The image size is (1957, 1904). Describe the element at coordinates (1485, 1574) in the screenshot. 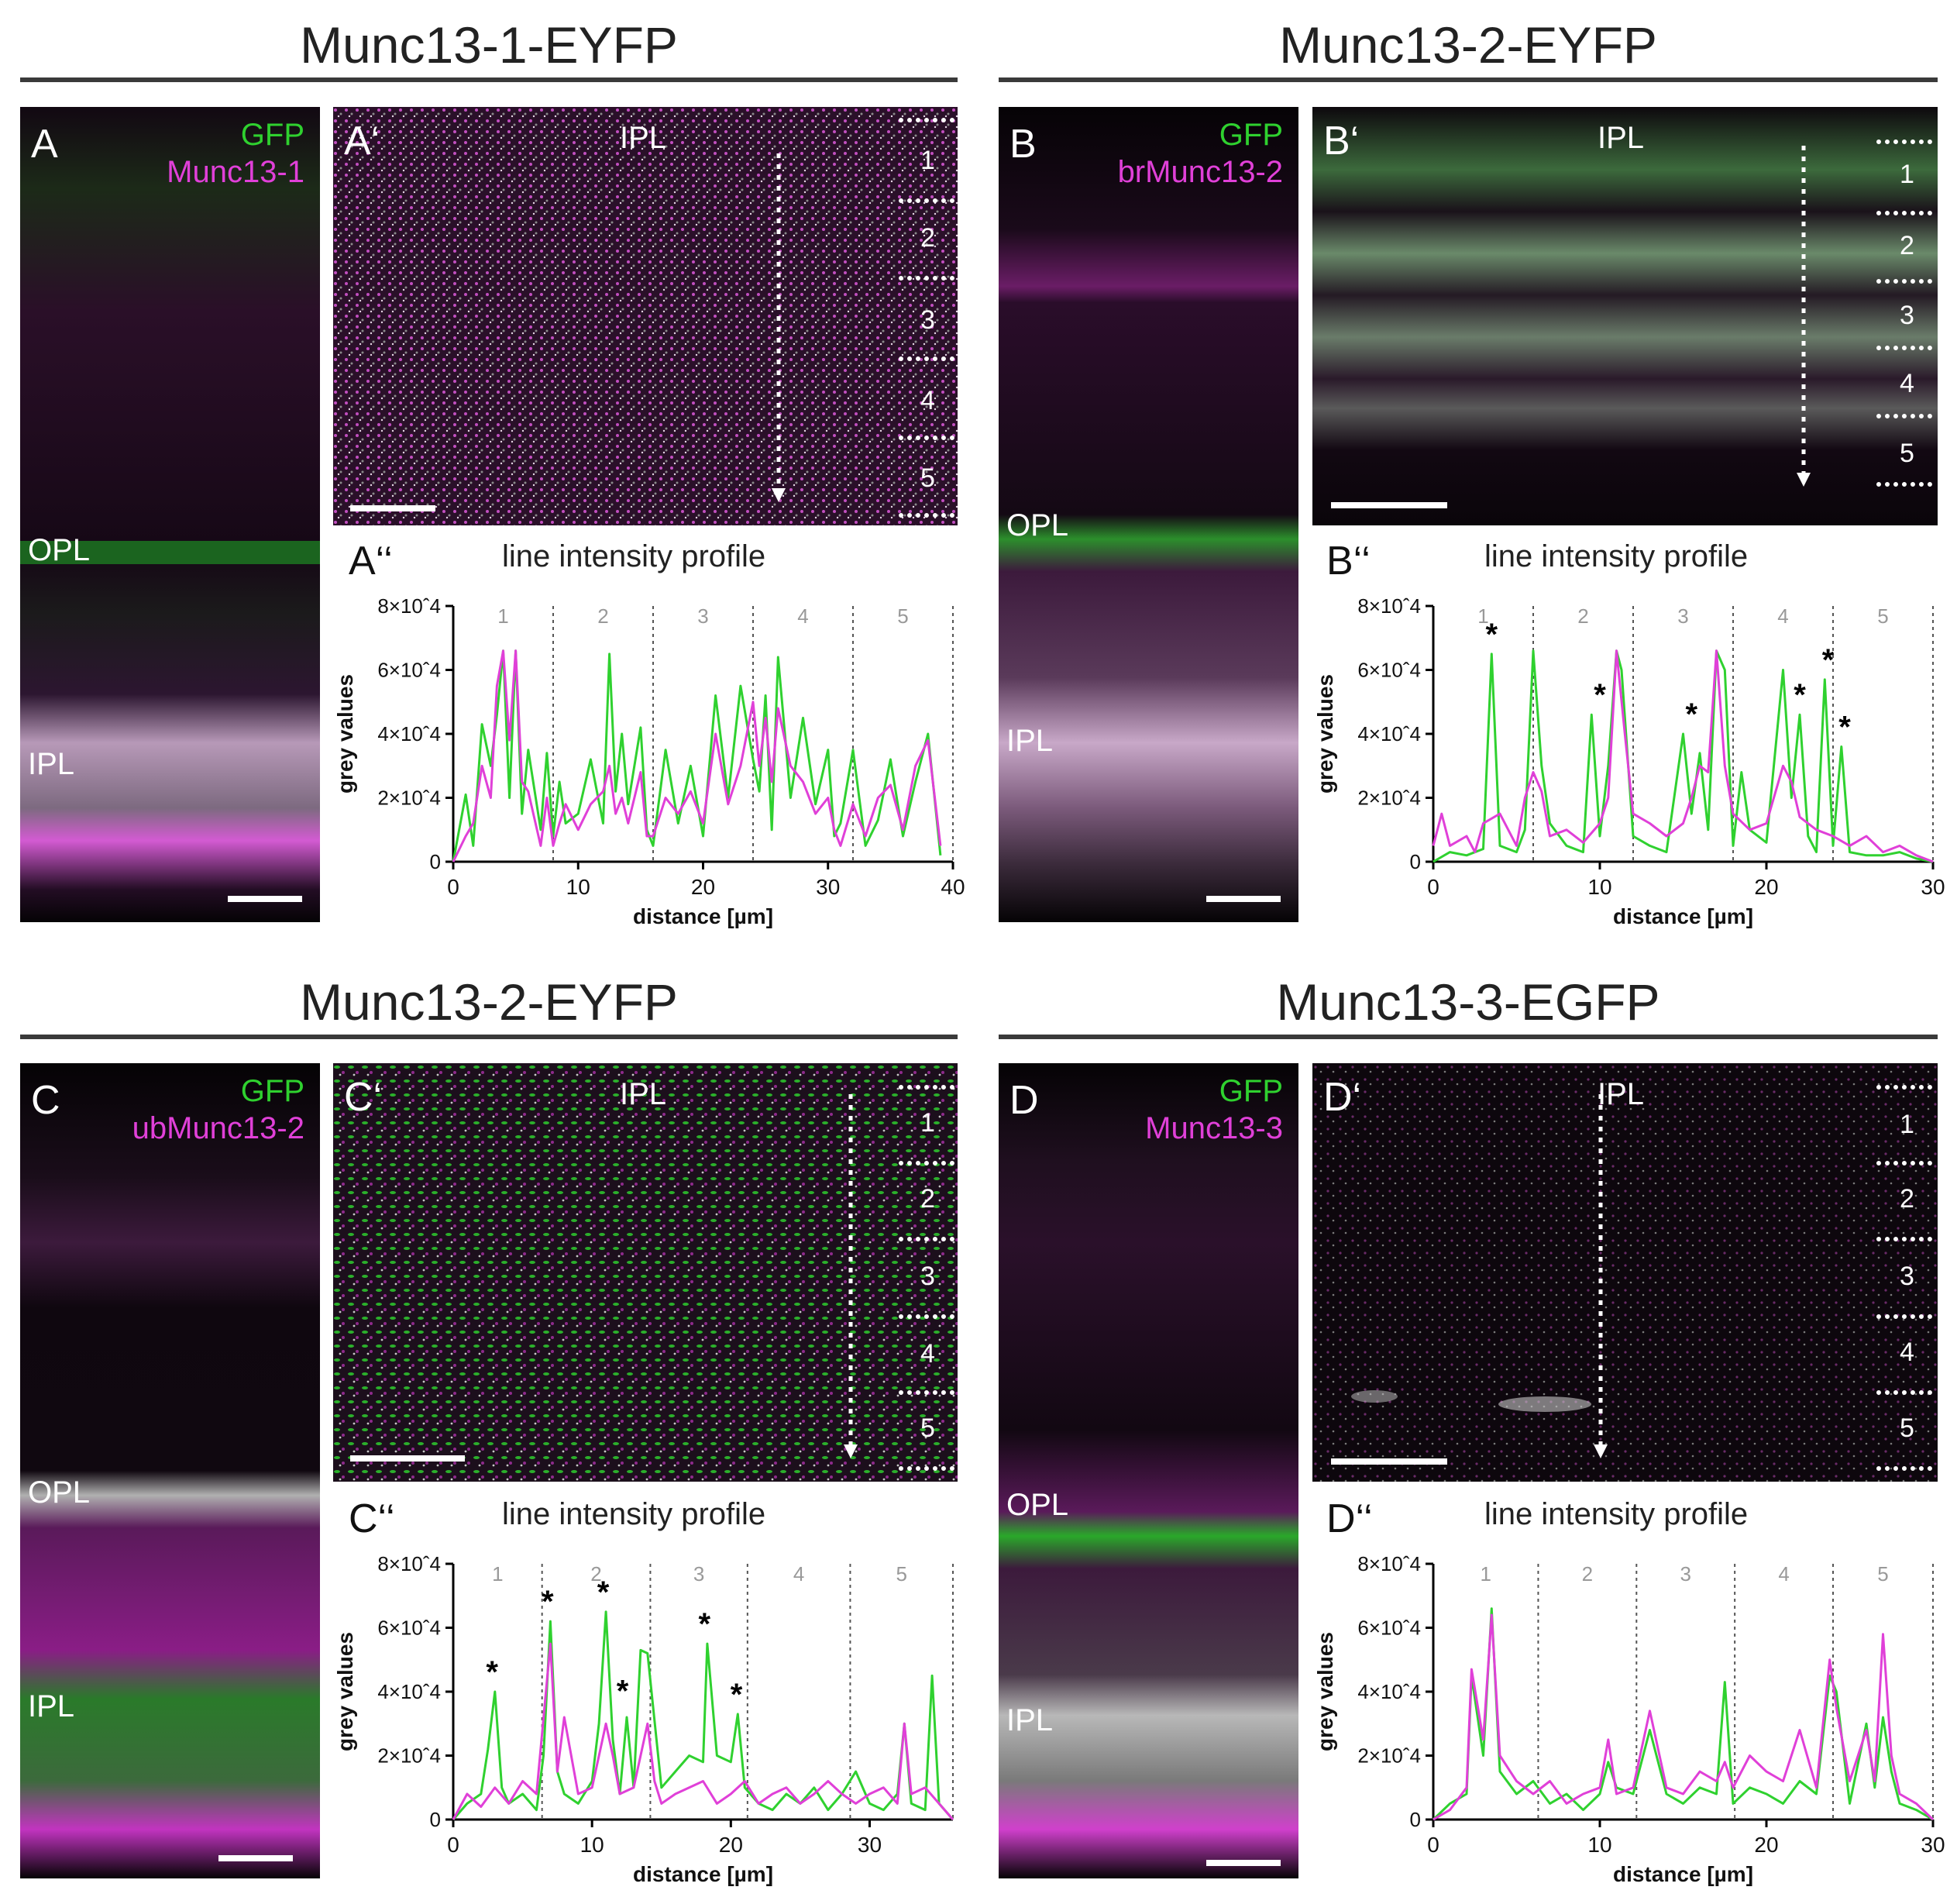

I see `band-label: 1` at that location.